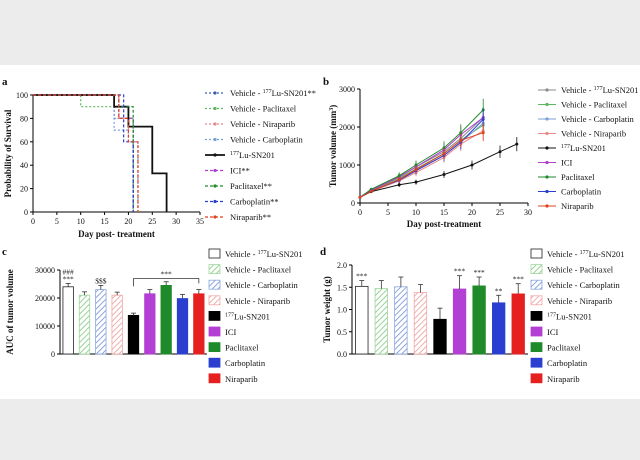  I want to click on panel-a-x-tick-label: 0, so click(33, 221).